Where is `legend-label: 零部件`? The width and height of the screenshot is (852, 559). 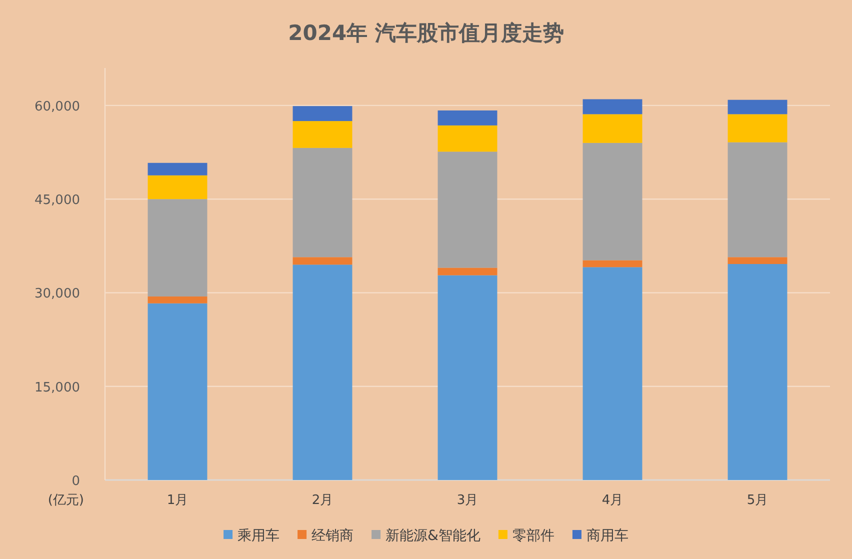
legend-label: 零部件 is located at coordinates (533, 536).